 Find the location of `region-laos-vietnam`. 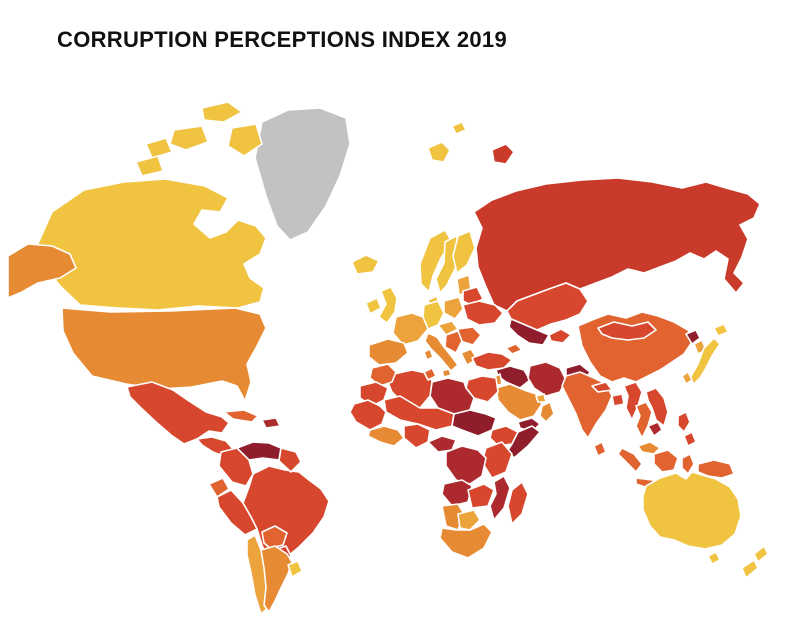

region-laos-vietnam is located at coordinates (657, 407).